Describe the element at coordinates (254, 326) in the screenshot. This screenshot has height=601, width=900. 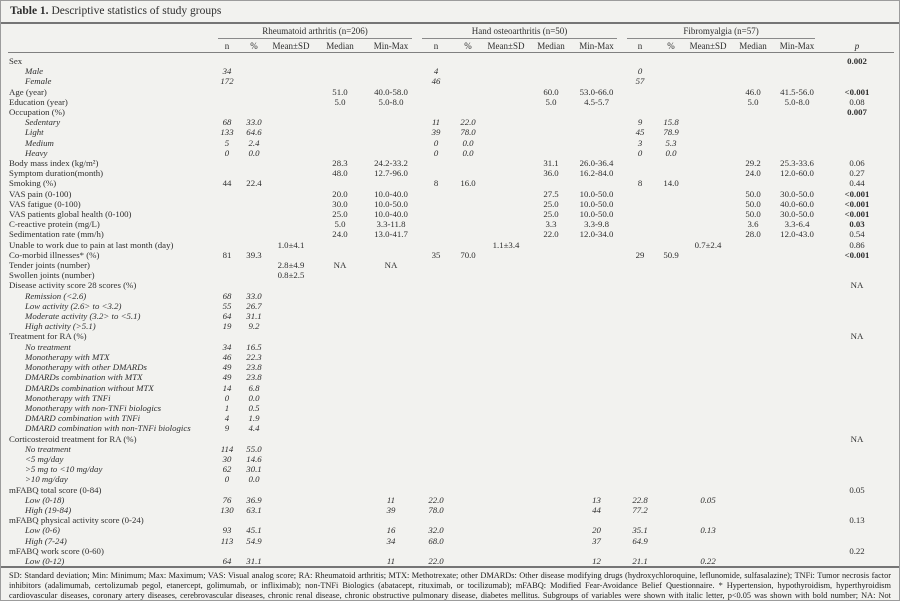
I see `cell-ra-pct: 9.2` at that location.